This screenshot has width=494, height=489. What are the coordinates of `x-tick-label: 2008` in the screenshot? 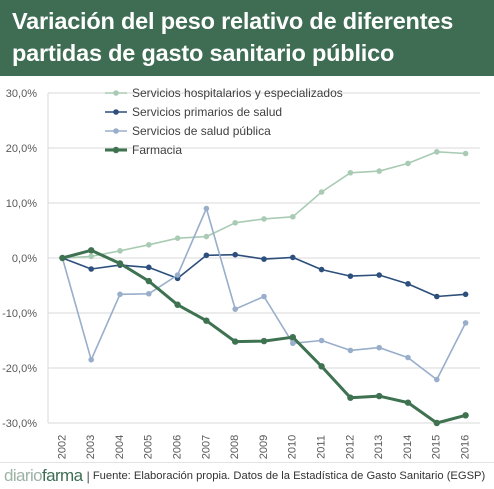 It's located at (235, 447).